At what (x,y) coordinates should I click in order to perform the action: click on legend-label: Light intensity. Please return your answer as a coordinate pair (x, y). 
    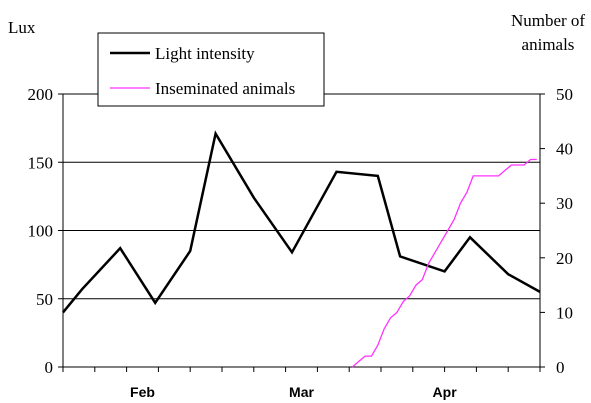
    Looking at the image, I should click on (205, 53).